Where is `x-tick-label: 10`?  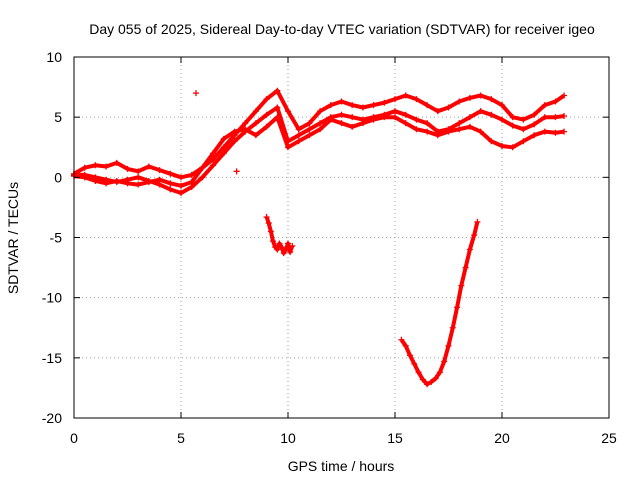 x-tick-label: 10 is located at coordinates (288, 438).